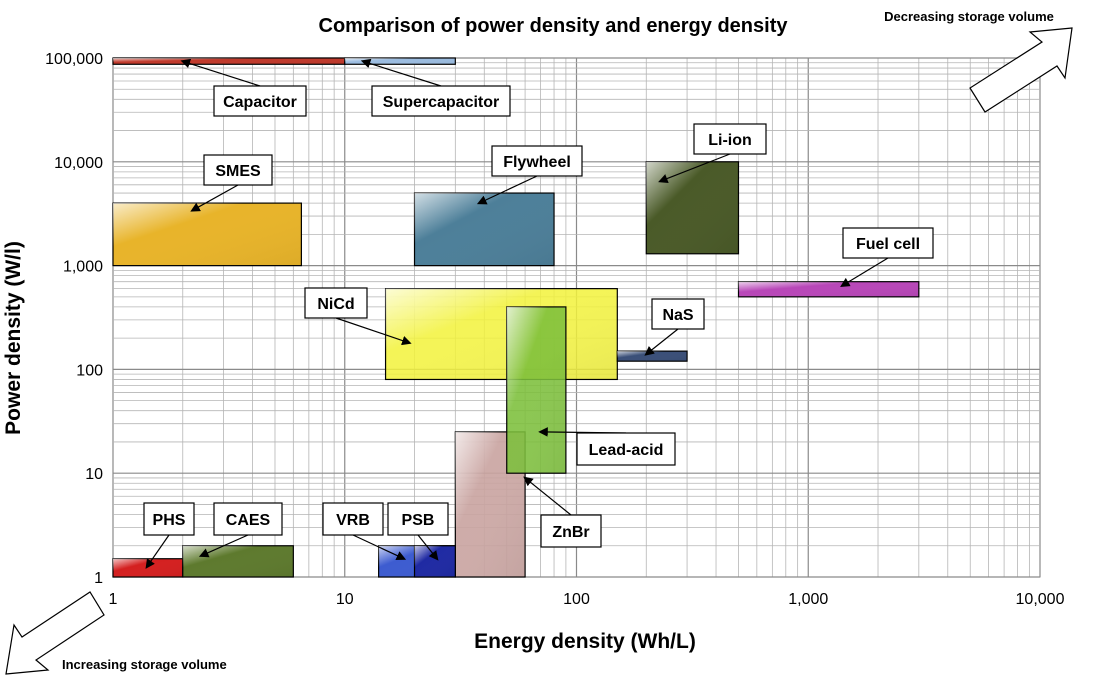 This screenshot has width=1113, height=685. Describe the element at coordinates (373, 331) in the screenshot. I see `callout-nicd-leader` at that location.